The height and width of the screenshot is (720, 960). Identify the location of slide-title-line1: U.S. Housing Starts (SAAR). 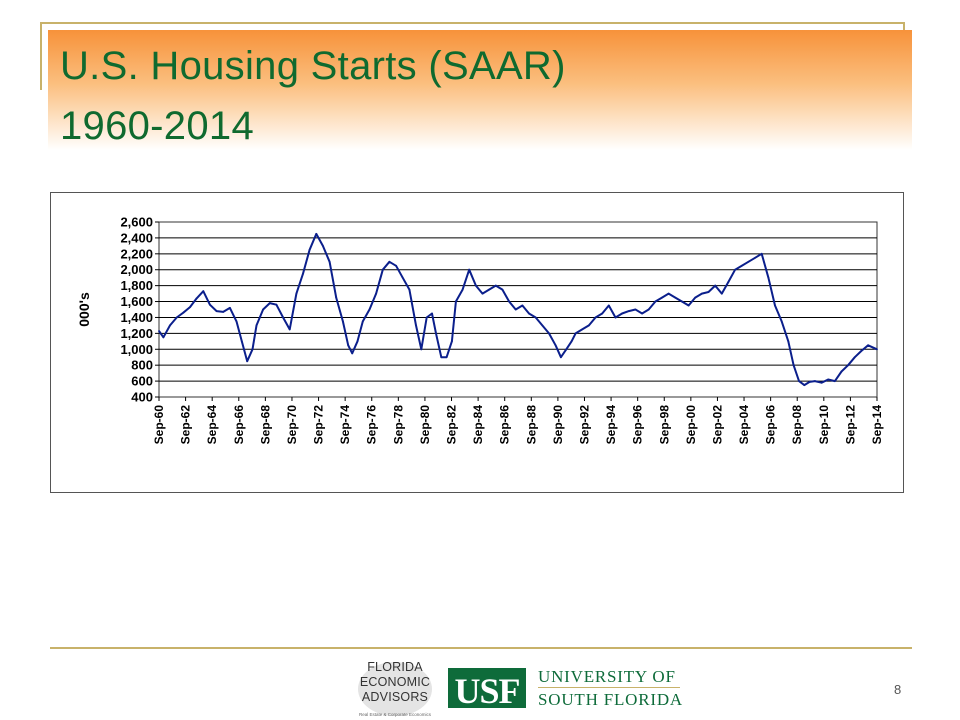
(313, 66).